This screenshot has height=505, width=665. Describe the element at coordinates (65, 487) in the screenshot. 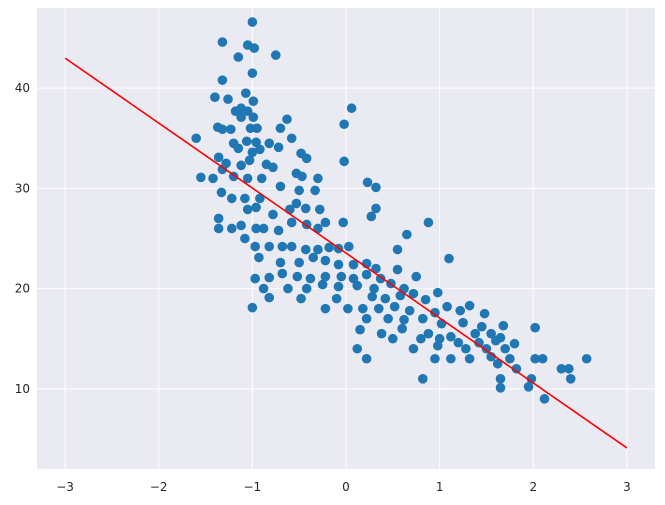

I see `x-tick-label: −3` at that location.